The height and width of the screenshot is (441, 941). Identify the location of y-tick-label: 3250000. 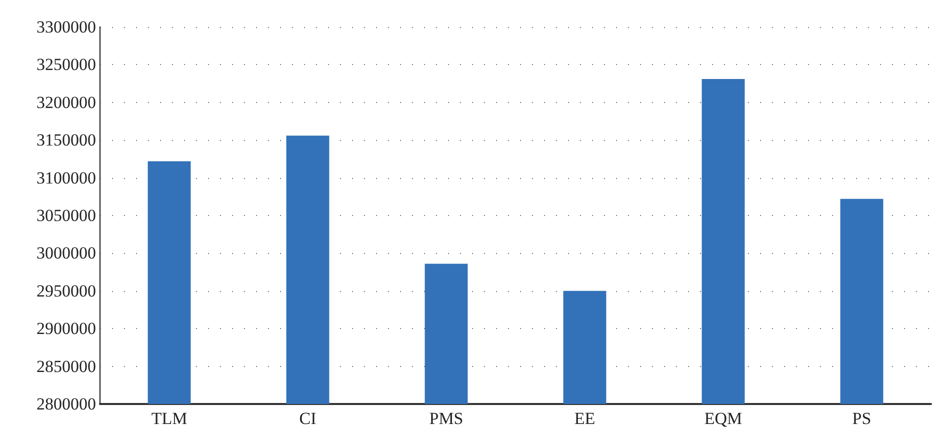
(66, 64).